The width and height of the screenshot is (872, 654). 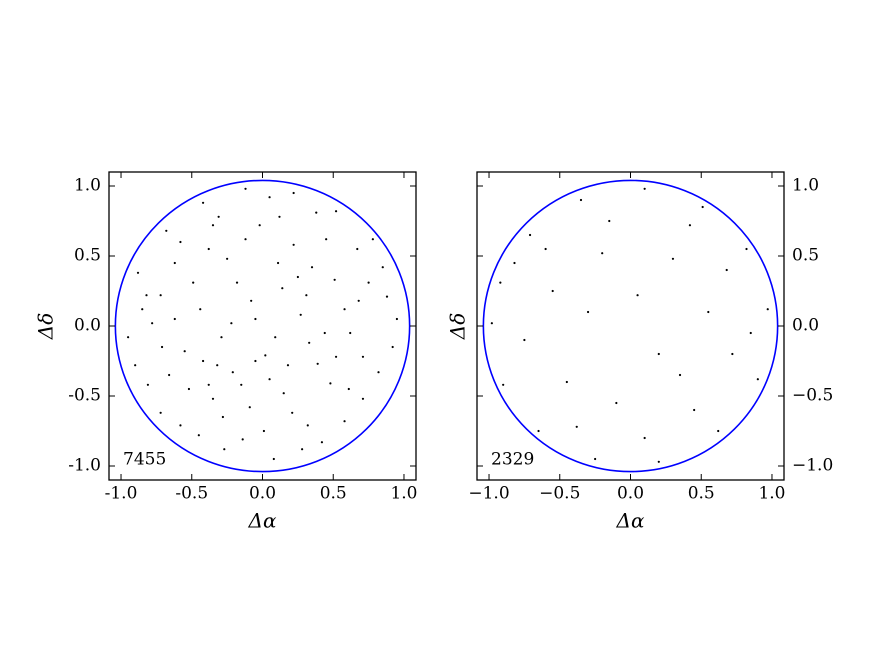 What do you see at coordinates (144, 460) in the screenshot?
I see `annotation: 7455` at bounding box center [144, 460].